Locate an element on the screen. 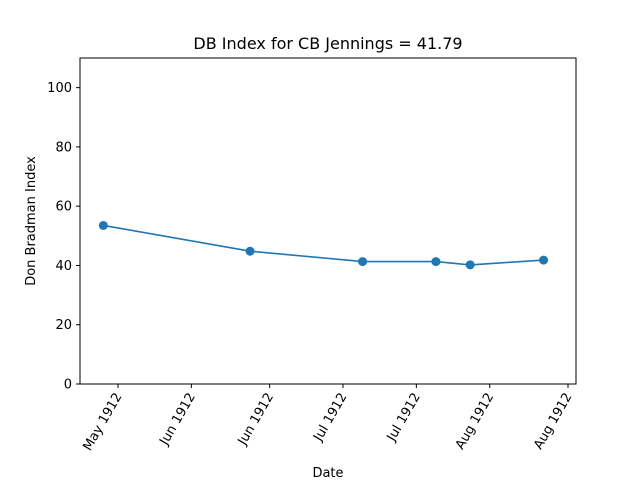 This screenshot has height=480, width=640. y-axis: 0 20 40 60 80 100 is located at coordinates (63, 237).